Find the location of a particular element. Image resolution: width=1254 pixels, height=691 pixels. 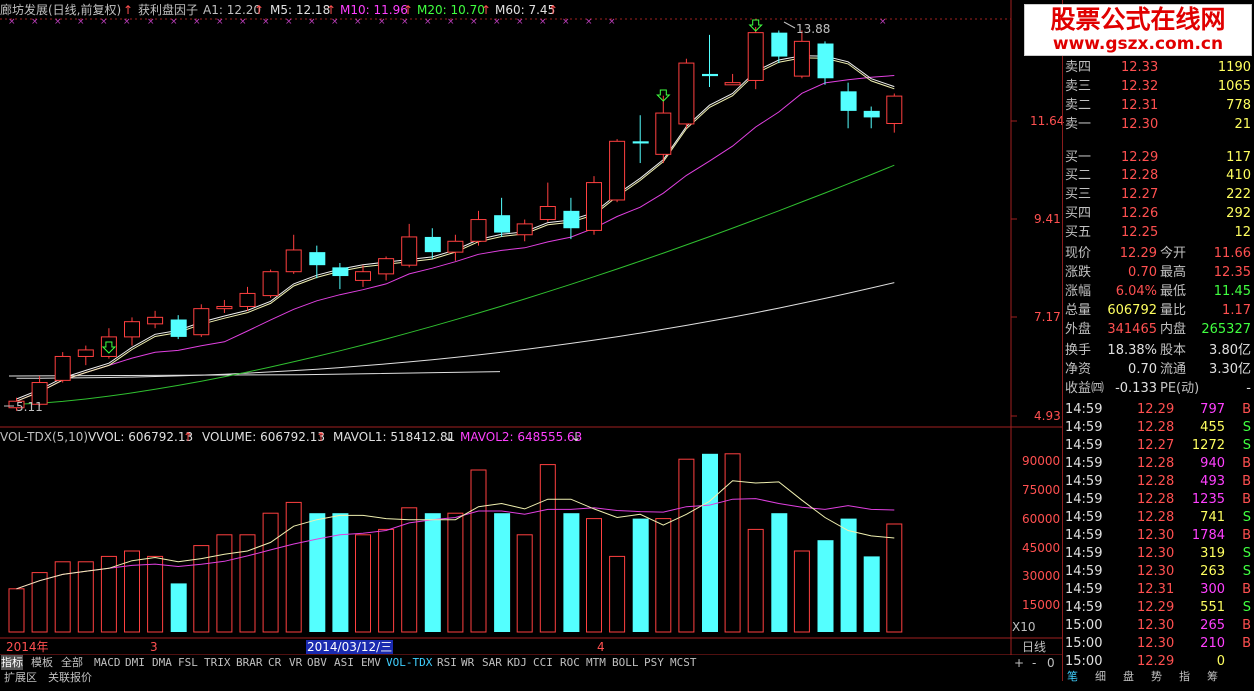

tab-emv: EMV is located at coordinates (371, 662).